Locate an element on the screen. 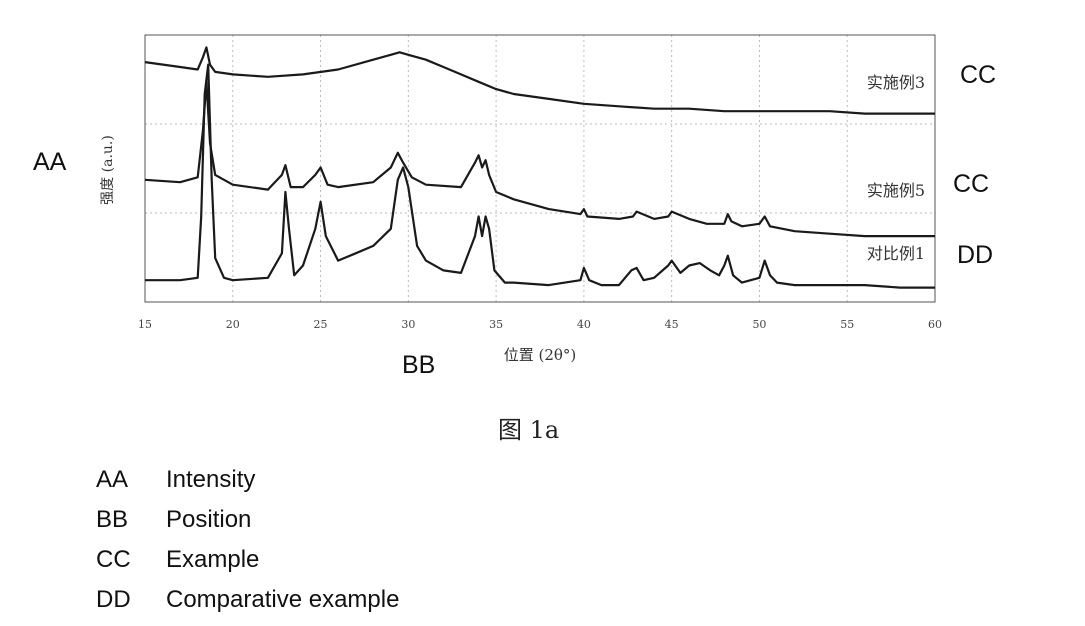 This screenshot has width=1085, height=626. x-tick-label: 50 is located at coordinates (759, 324).